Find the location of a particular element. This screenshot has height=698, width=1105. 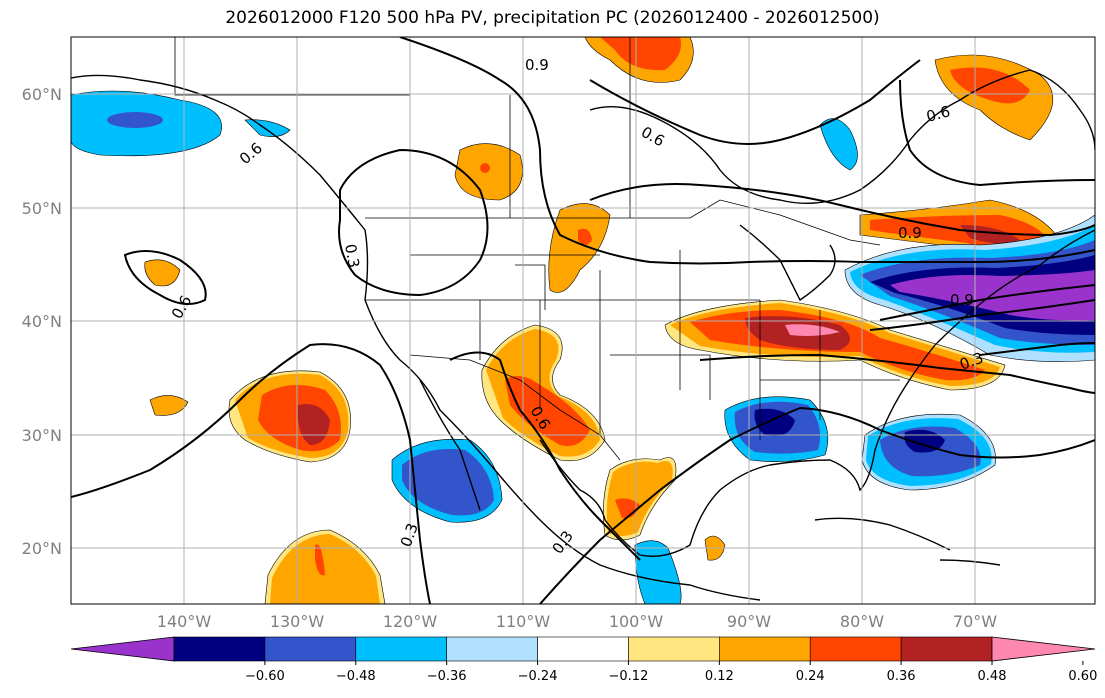

shade-navy is located at coordinates (774, 422).